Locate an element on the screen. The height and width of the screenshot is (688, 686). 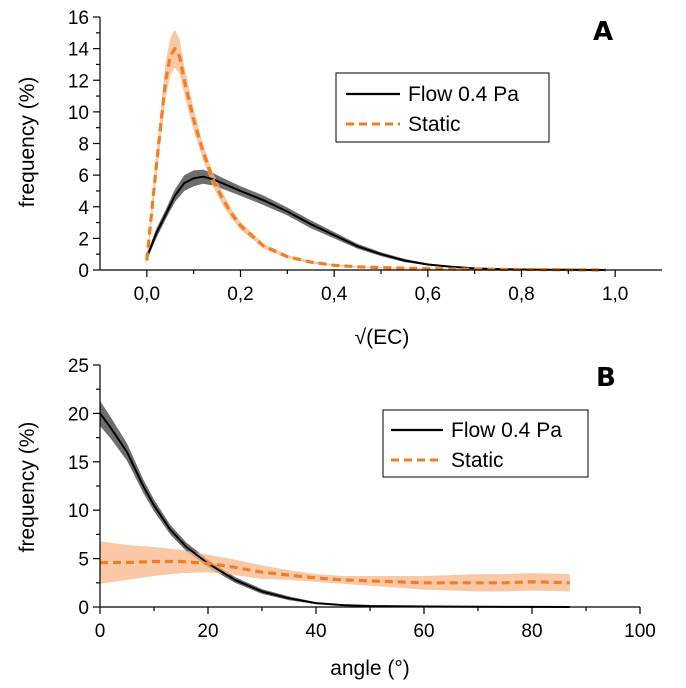
panel-a-legend-flow-label: Flow 0.4 Pa is located at coordinates (463, 94).